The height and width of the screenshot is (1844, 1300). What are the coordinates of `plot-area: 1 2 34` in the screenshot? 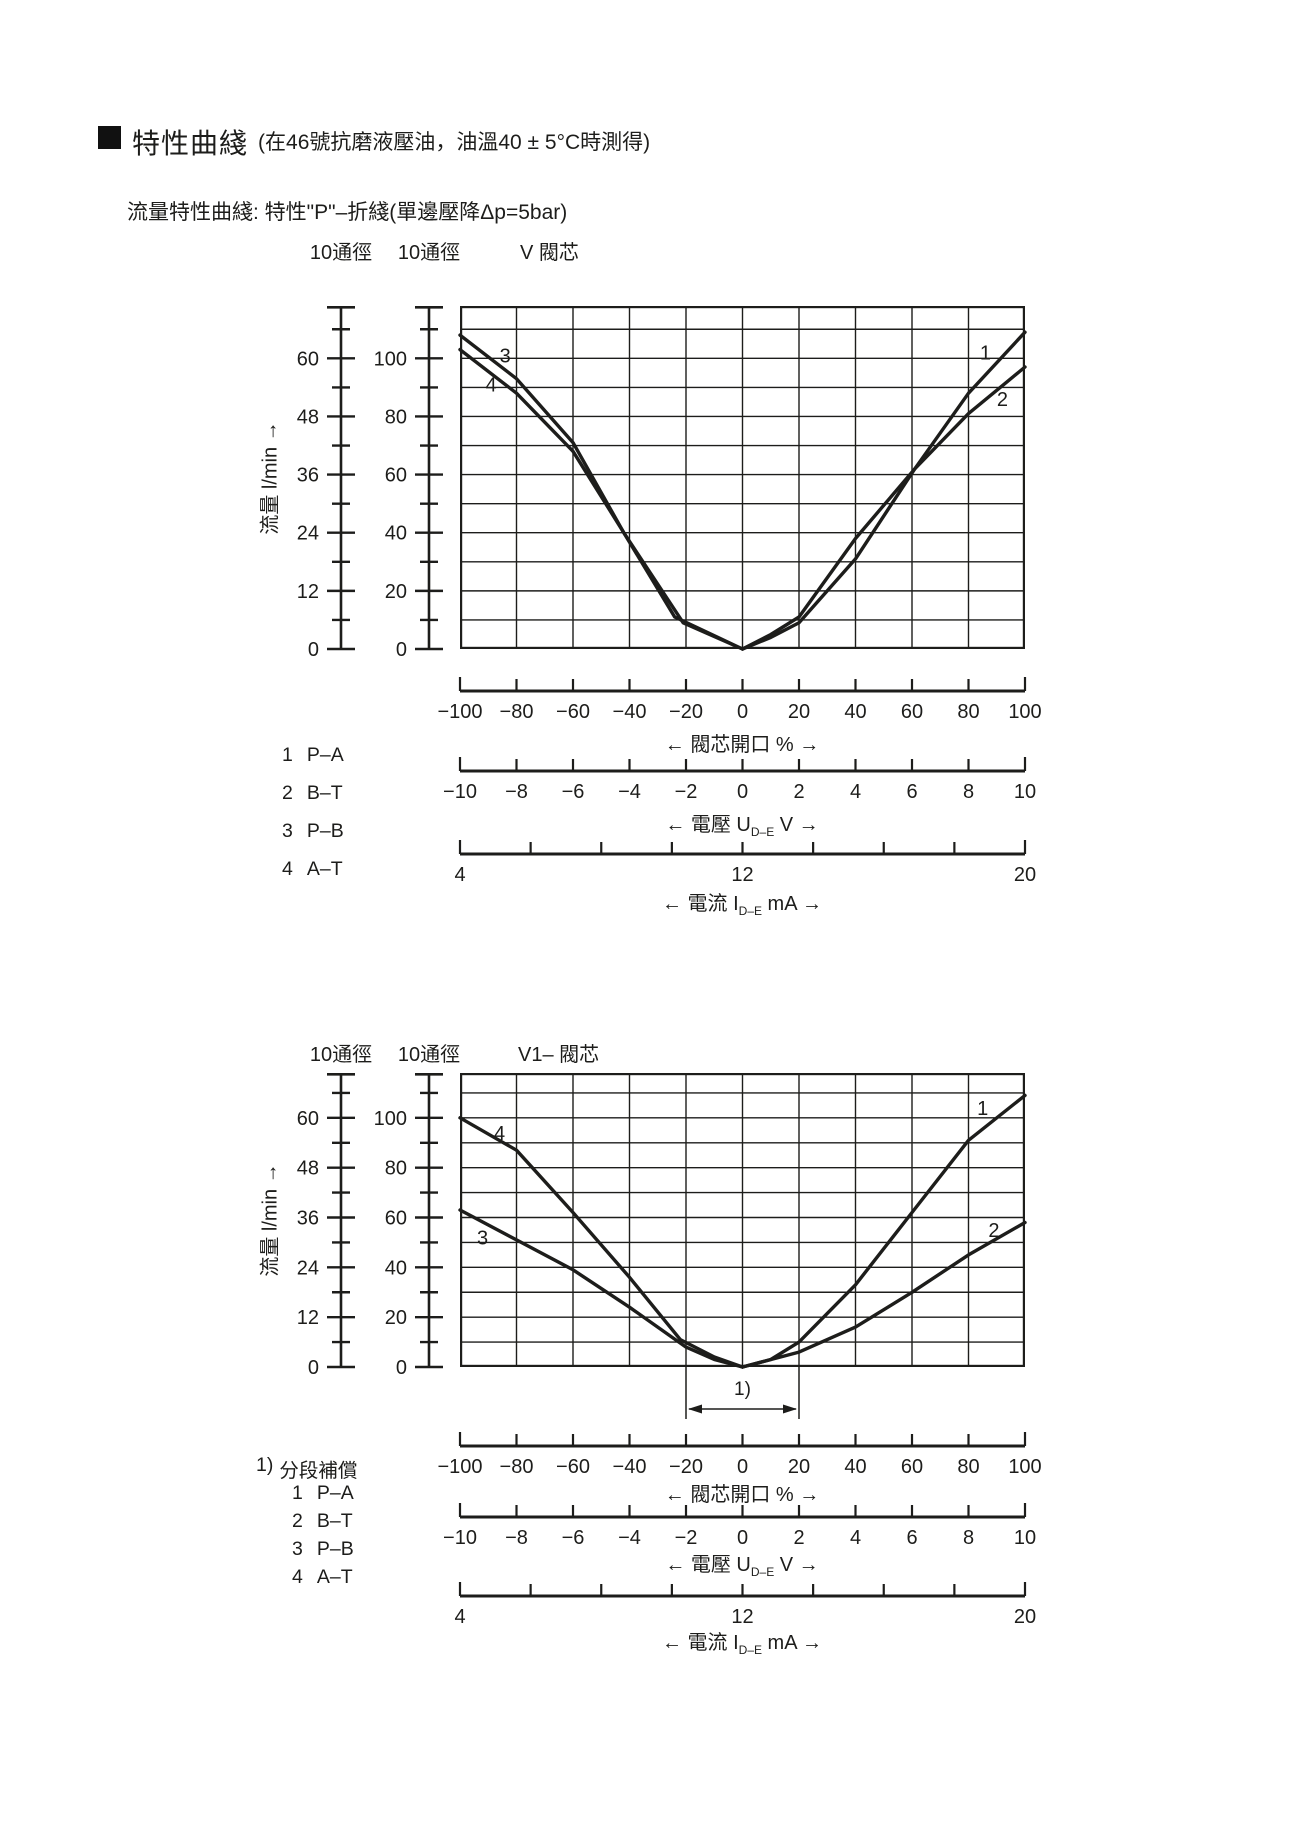 It's located at (742, 478).